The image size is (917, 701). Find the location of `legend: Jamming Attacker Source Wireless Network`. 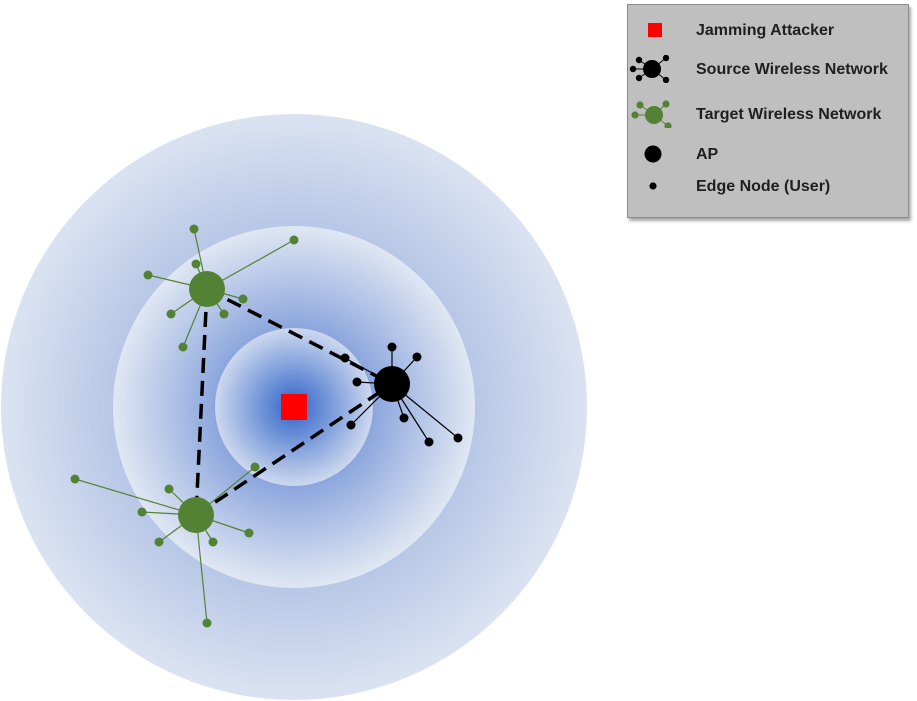

legend: Jamming Attacker Source Wireless Network is located at coordinates (768, 111).